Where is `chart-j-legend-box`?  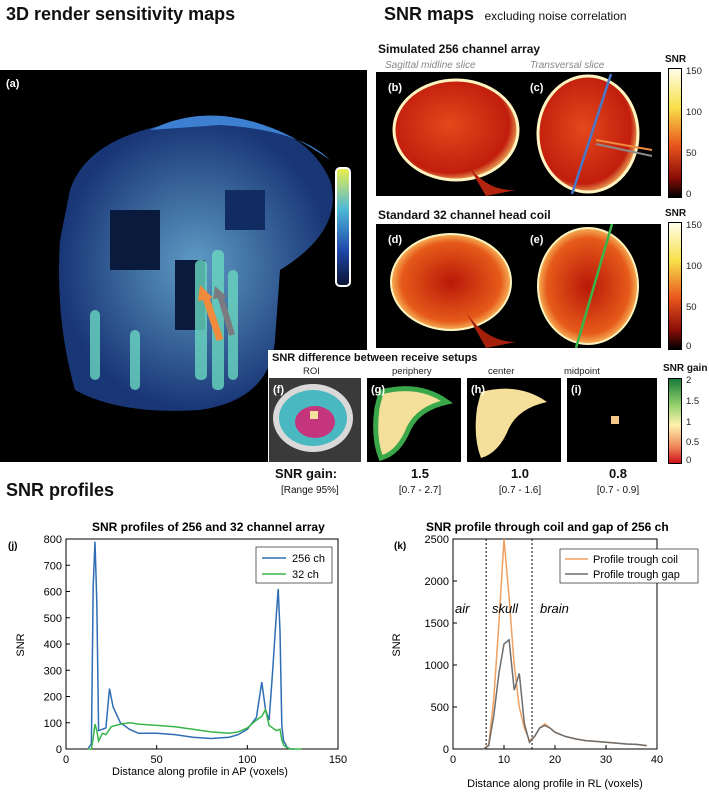 chart-j-legend-box is located at coordinates (294, 565).